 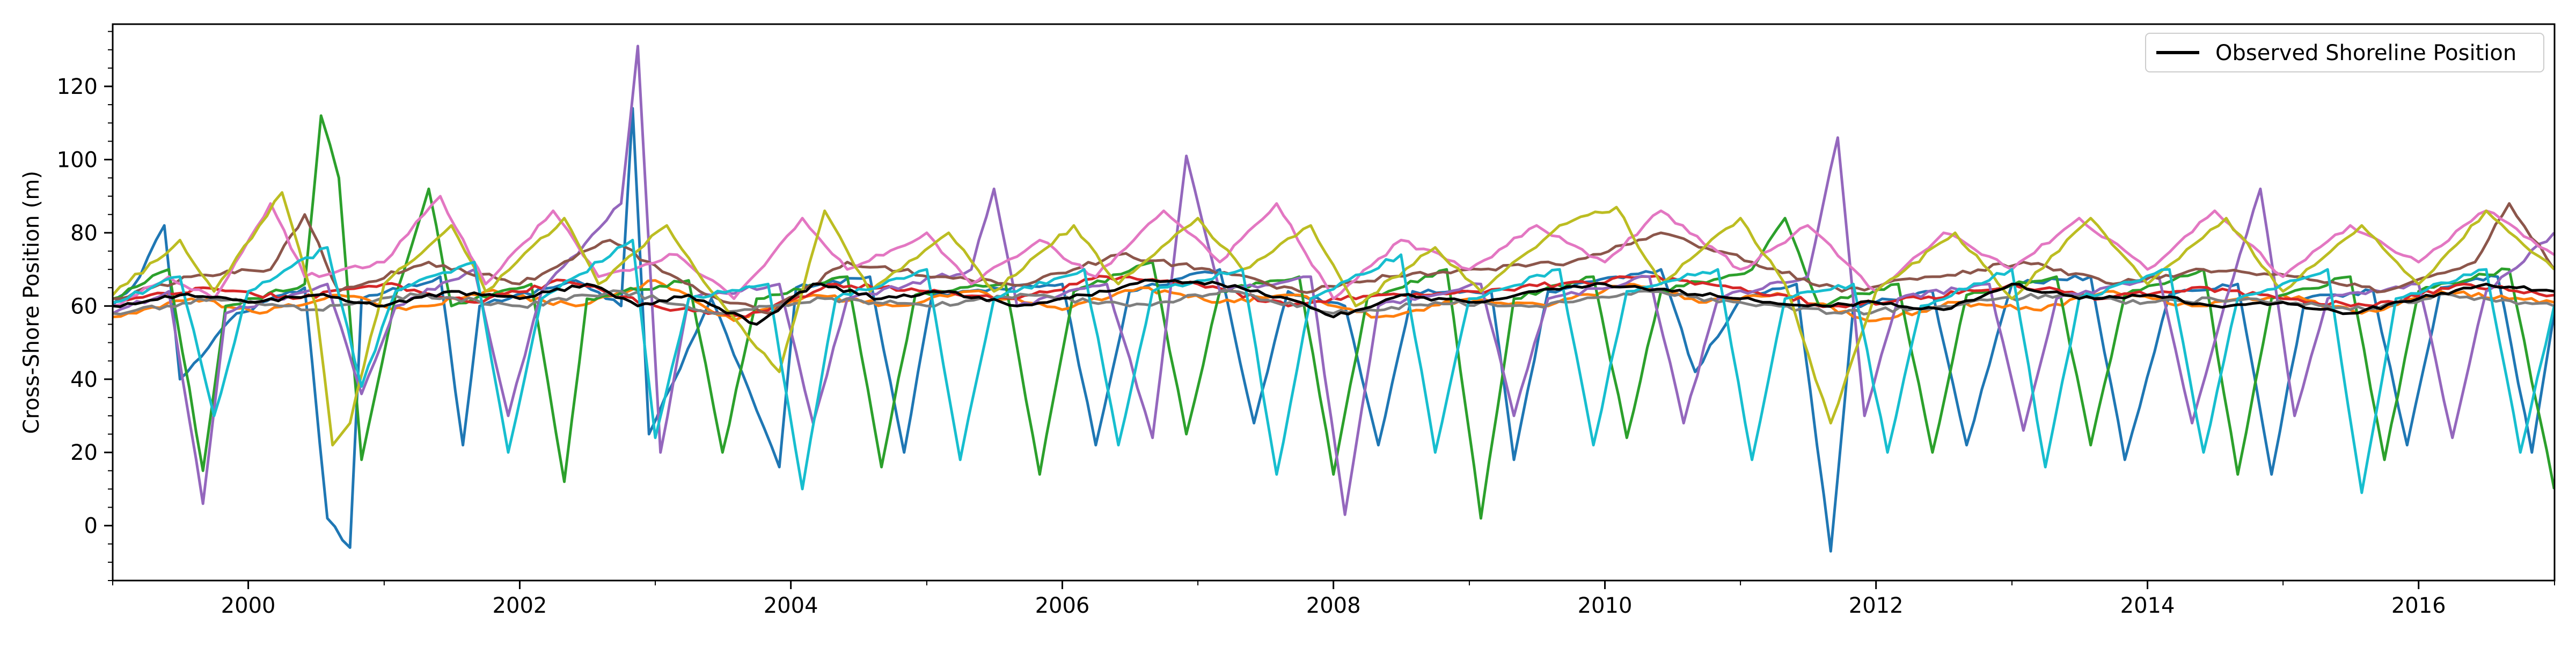 I want to click on x-tick-label: 2014, so click(x=2147, y=605).